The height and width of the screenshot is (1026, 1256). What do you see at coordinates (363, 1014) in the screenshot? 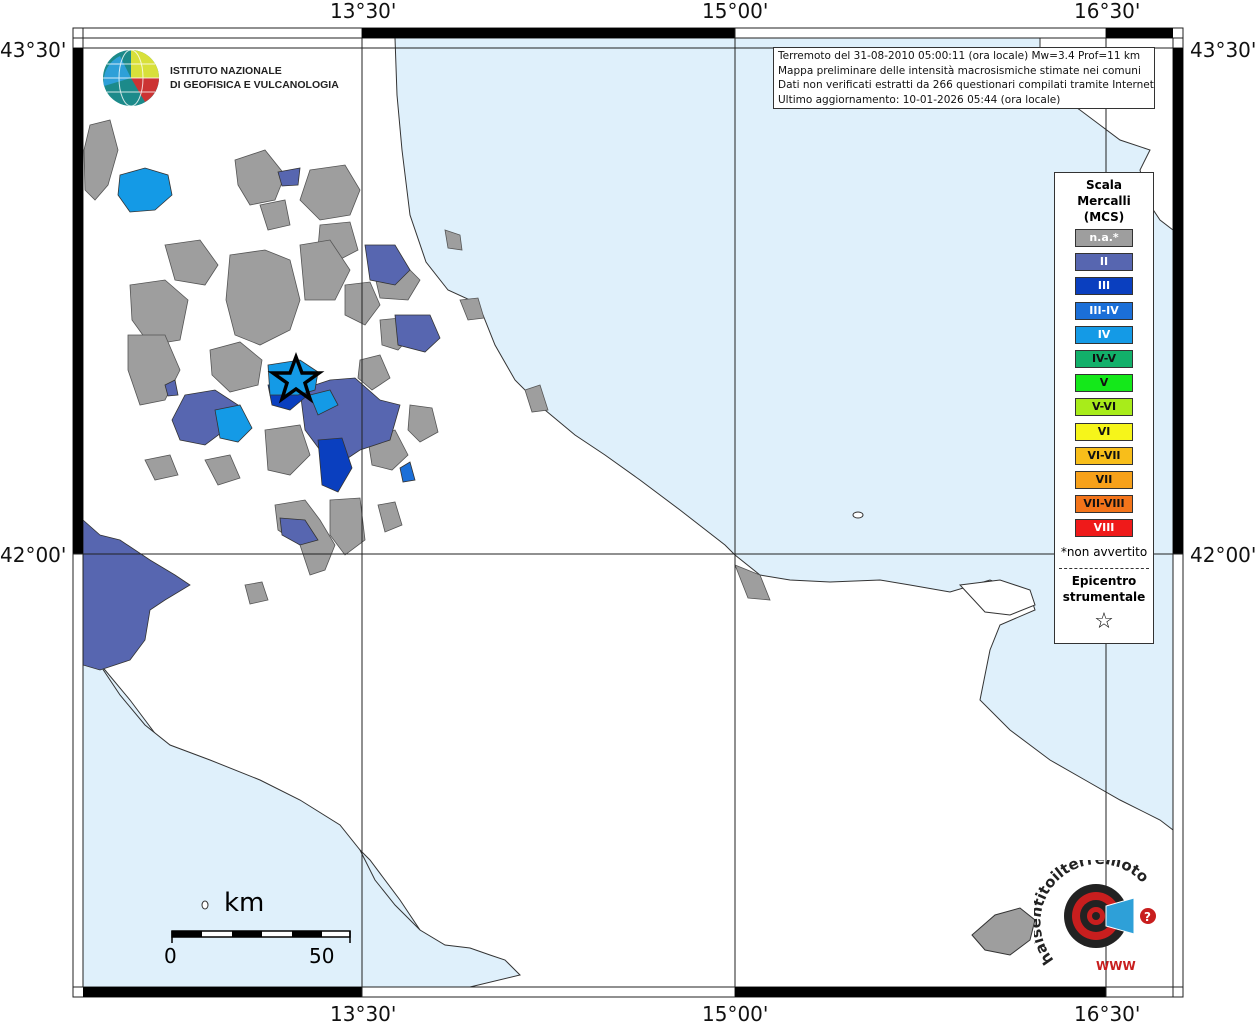
I see `lon-label-13-30-bottom: 13°30'` at bounding box center [363, 1014].